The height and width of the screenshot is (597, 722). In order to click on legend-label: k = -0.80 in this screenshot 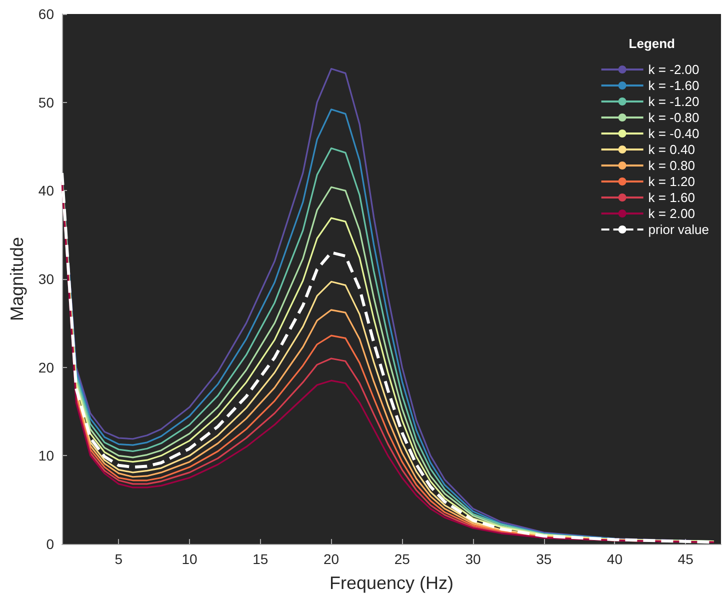, I will do `click(674, 117)`.